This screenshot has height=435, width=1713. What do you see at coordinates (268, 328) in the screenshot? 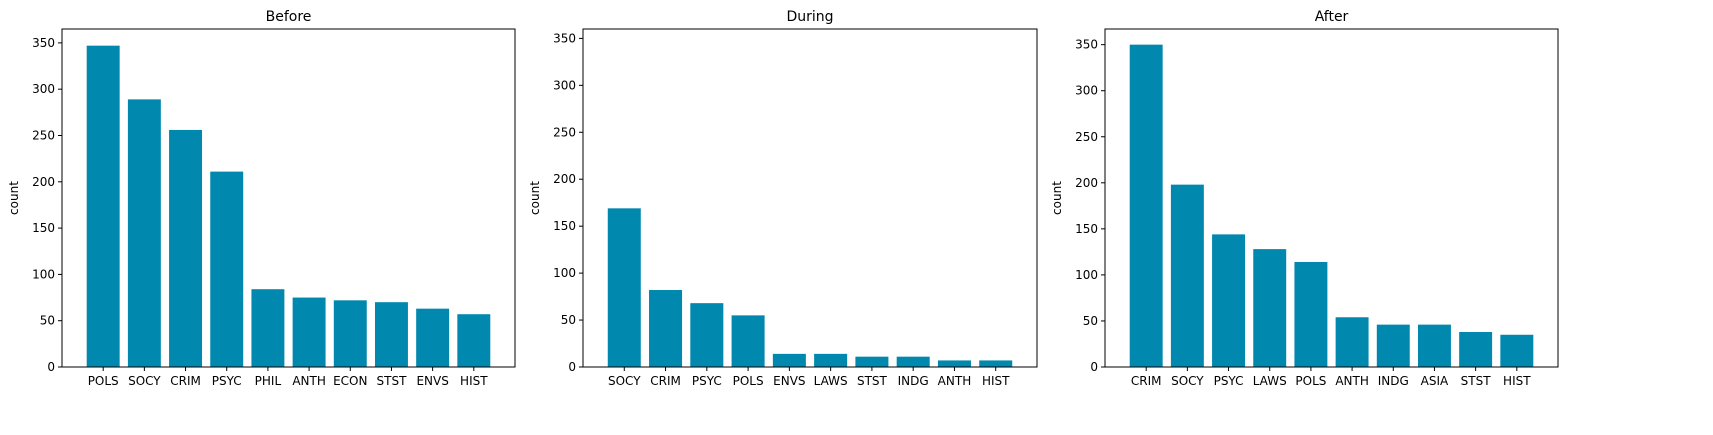
I see `bar-phil` at bounding box center [268, 328].